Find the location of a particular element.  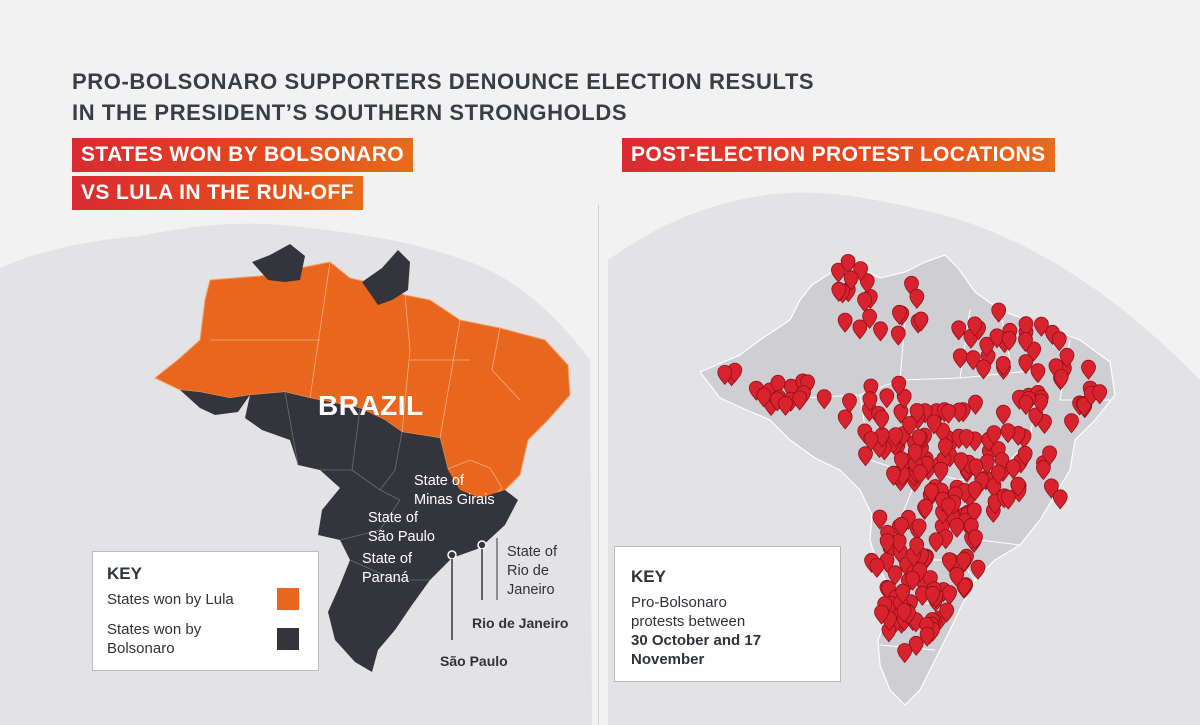

panel-divider is located at coordinates (598, 465).